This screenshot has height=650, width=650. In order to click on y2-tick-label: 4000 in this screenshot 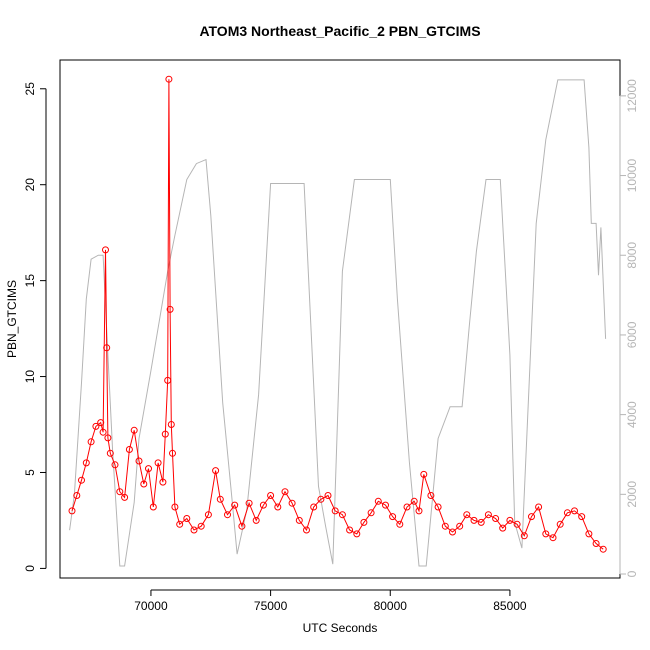, I will do `click(632, 414)`.